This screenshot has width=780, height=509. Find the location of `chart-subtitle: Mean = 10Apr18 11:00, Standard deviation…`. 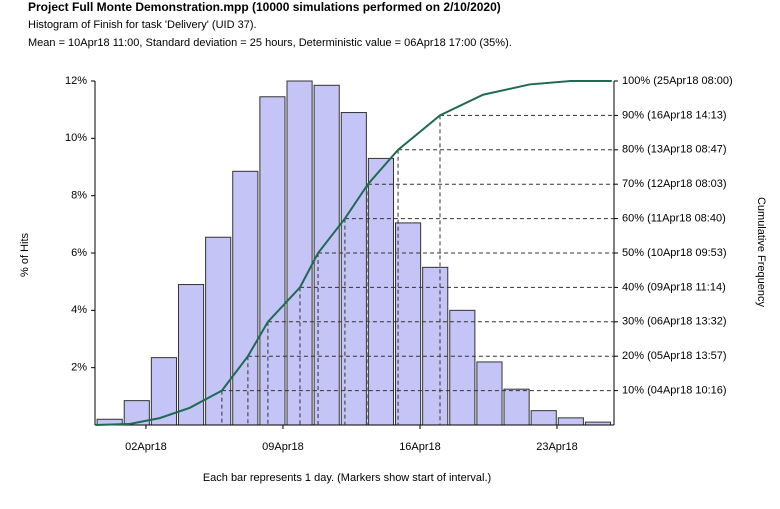

chart-subtitle: Mean = 10Apr18 11:00, Standard deviation… is located at coordinates (270, 43).